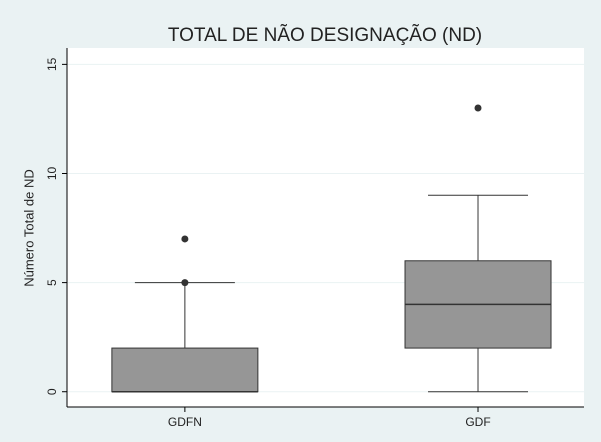 This screenshot has height=442, width=601. Describe the element at coordinates (477, 422) in the screenshot. I see `x-tick-label: GDF` at that location.